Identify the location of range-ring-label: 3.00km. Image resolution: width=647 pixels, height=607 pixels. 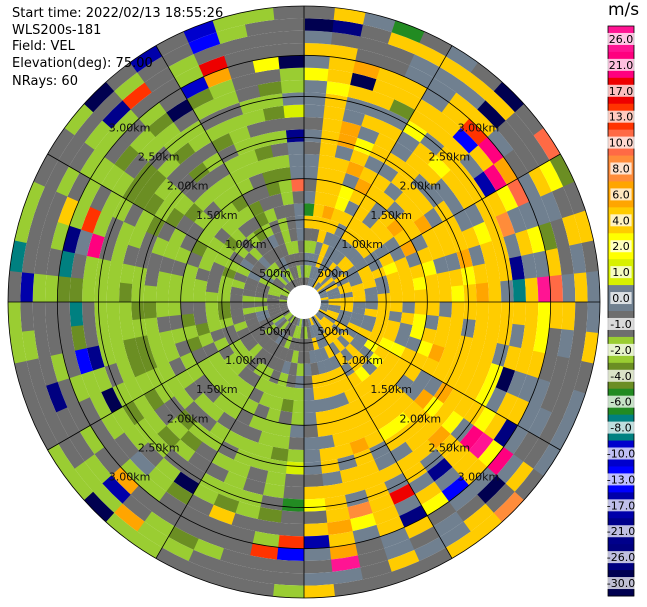
(479, 476).